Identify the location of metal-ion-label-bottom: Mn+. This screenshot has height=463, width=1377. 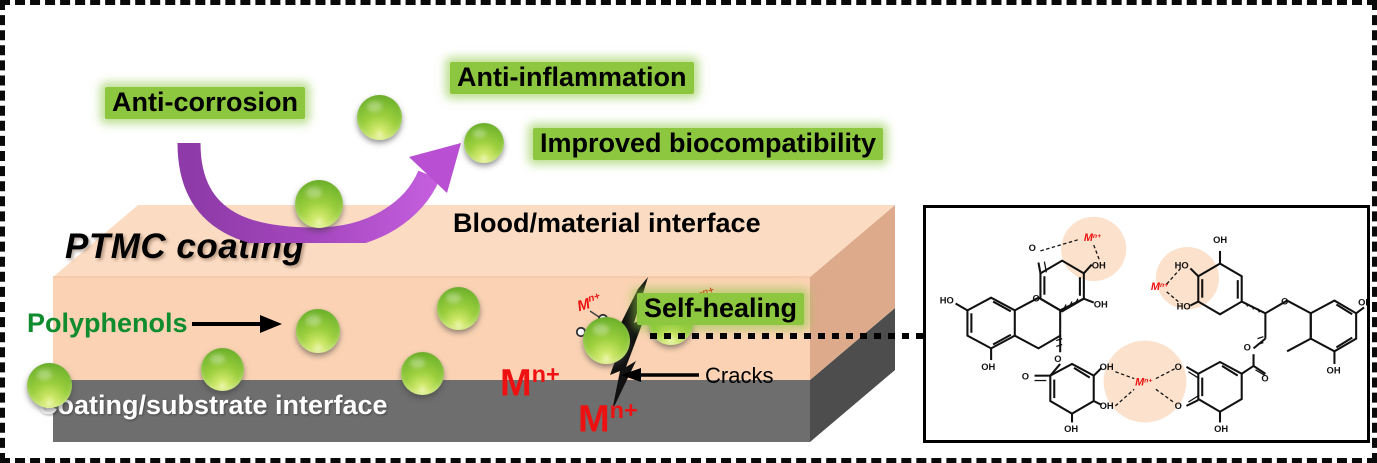
(608, 419).